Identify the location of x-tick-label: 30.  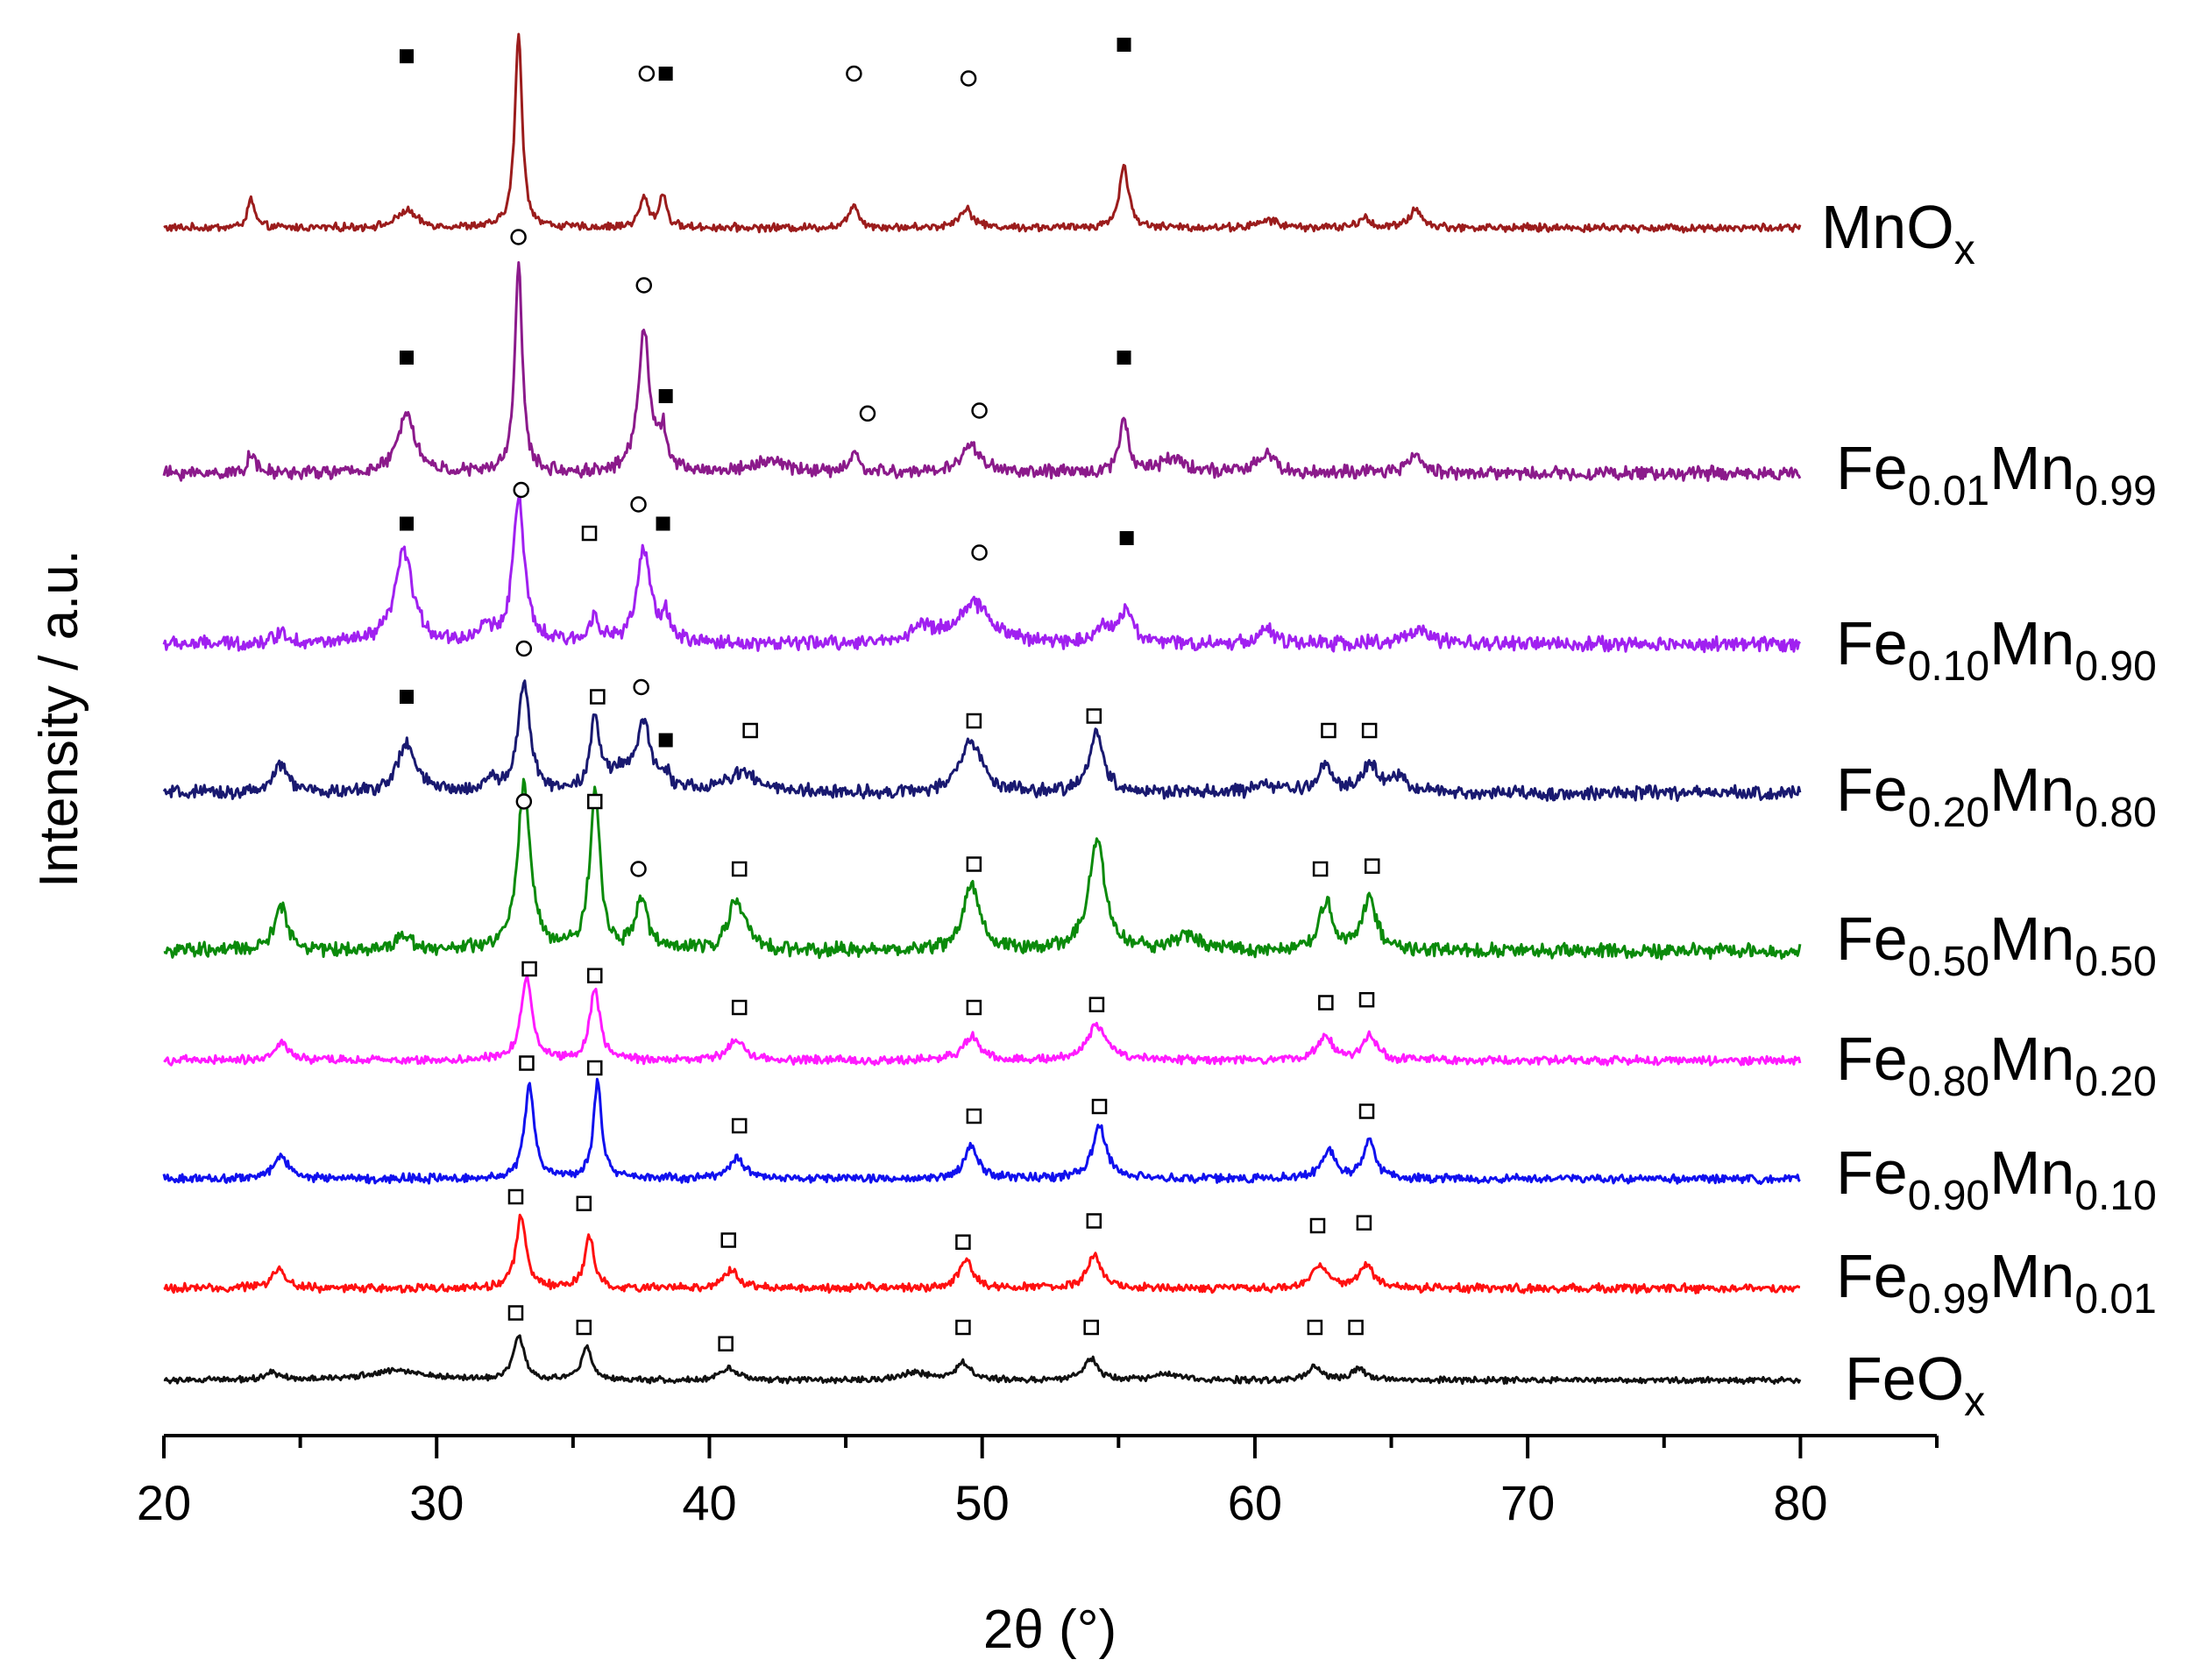
(436, 1502).